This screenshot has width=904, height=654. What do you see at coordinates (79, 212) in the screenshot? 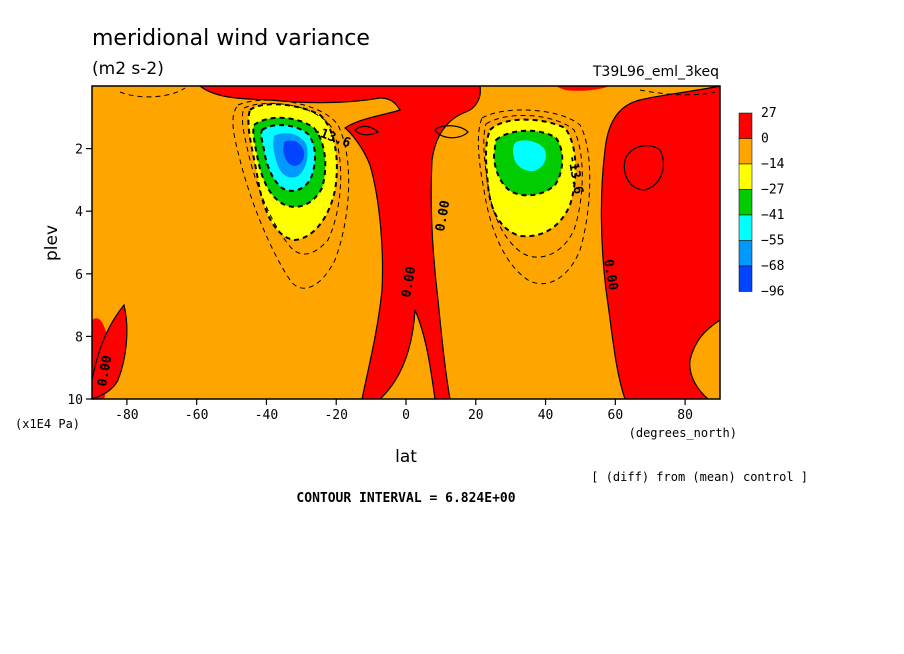
I see `y-tick-label: 4` at bounding box center [79, 212].